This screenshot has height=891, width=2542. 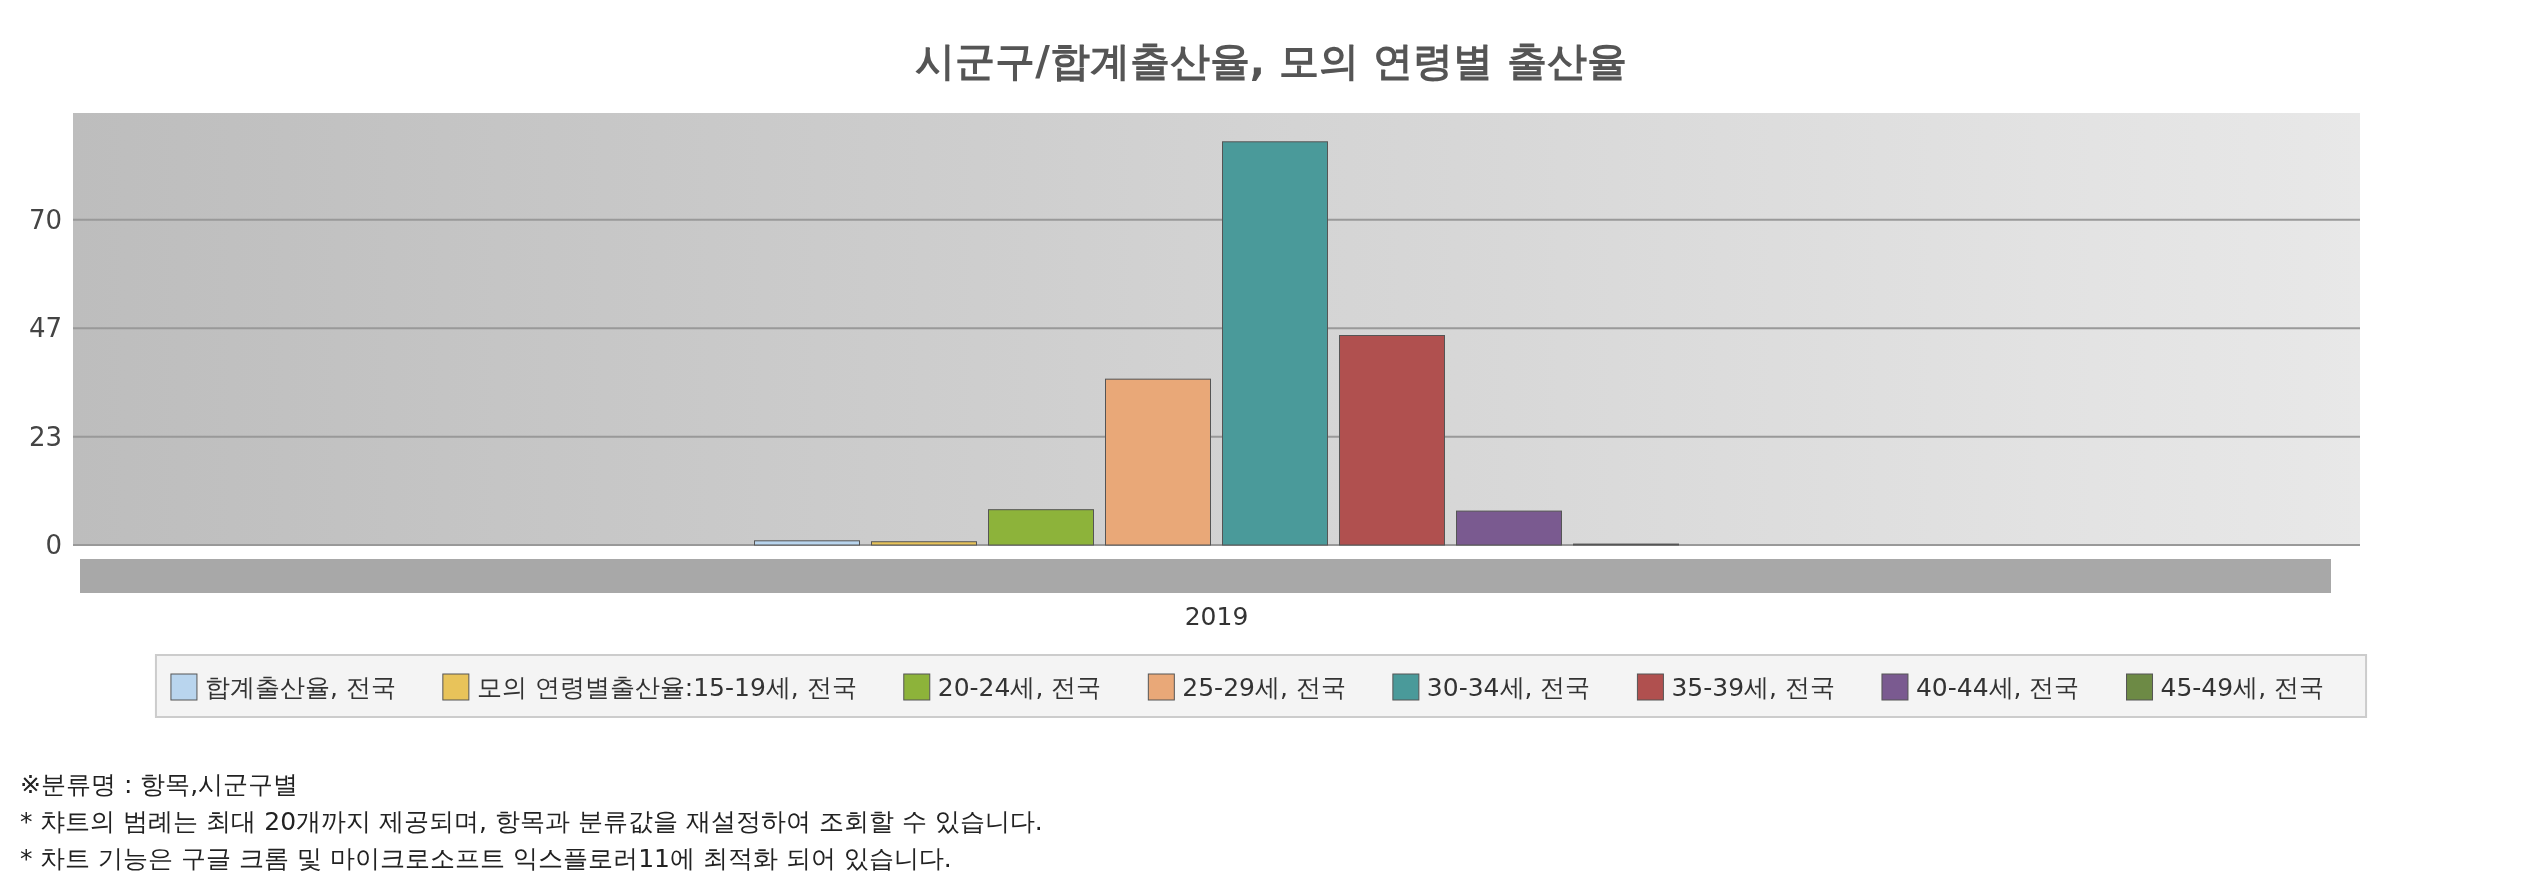 I want to click on y-tick-label: 47, so click(x=45, y=328).